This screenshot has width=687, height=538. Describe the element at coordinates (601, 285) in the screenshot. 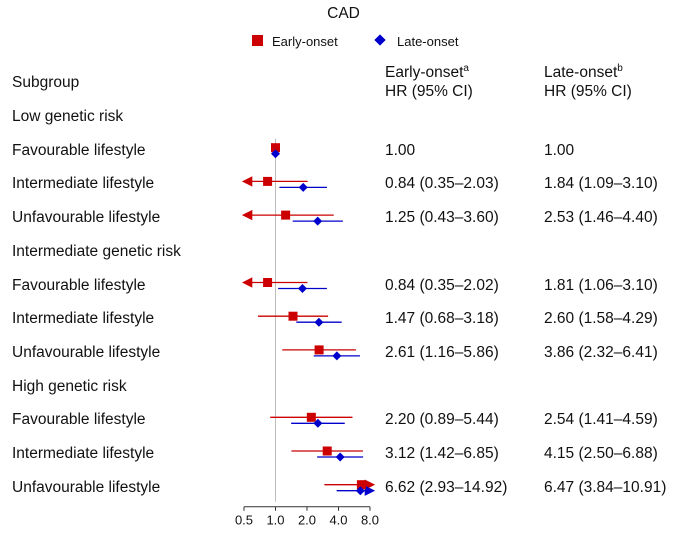

I see `late-onset-hr-text: 1.81 (1.06–3.10)` at that location.